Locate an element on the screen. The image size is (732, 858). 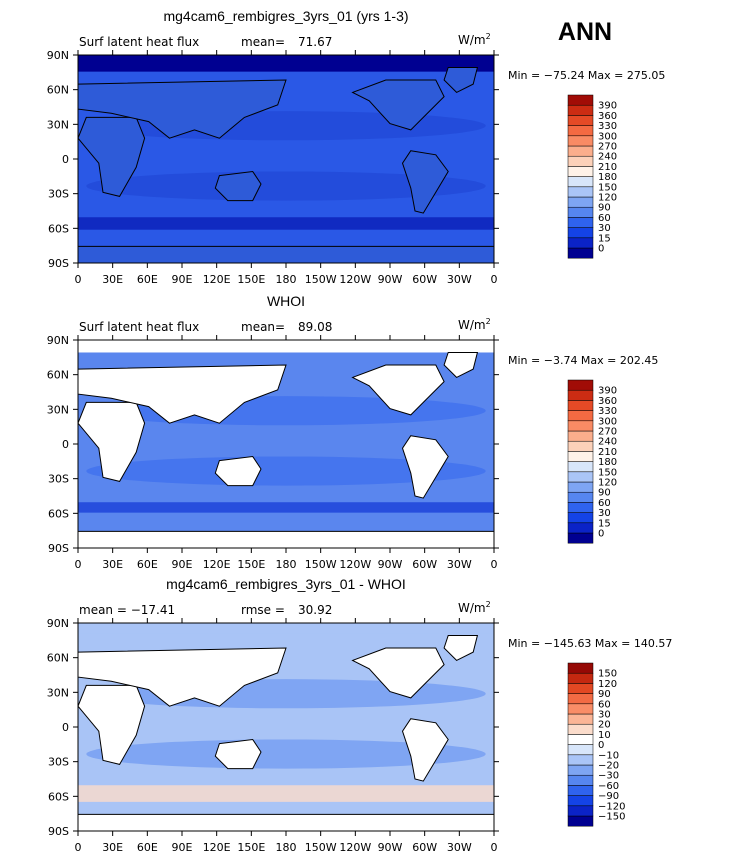
colorbar-label: −150 is located at coordinates (611, 817).